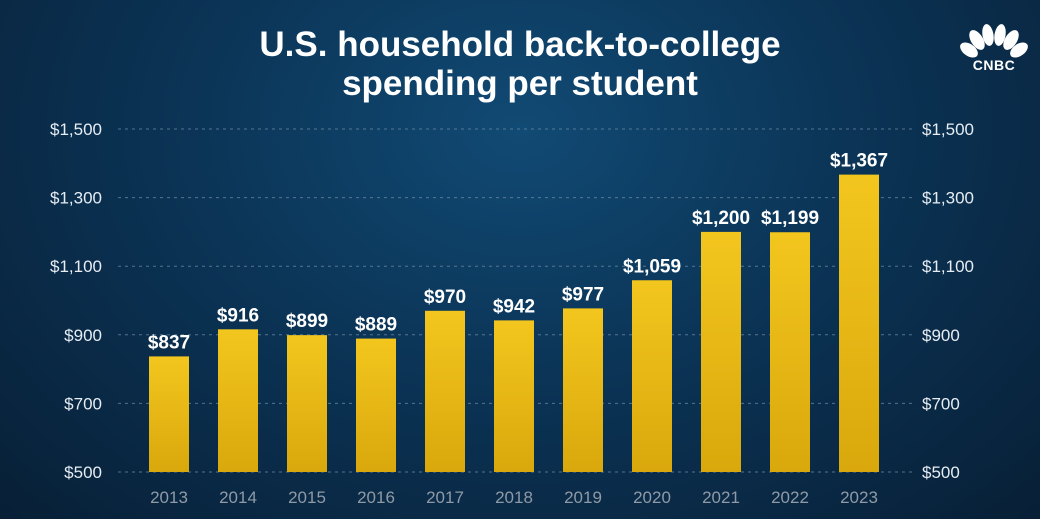 This screenshot has height=519, width=1040. Describe the element at coordinates (169, 497) in the screenshot. I see `x-tick-label: 2013` at that location.